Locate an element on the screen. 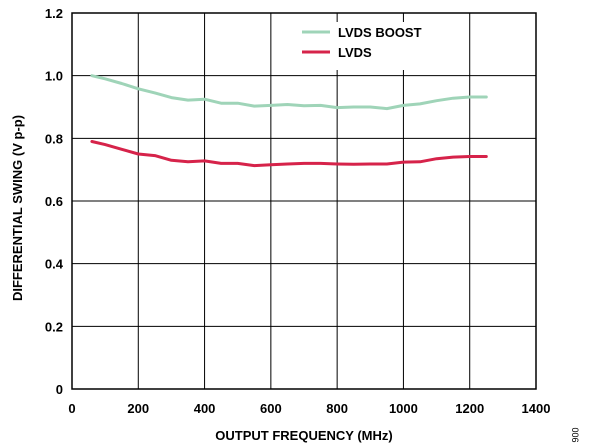 This screenshot has height=447, width=589. legend-background is located at coordinates (371, 46).